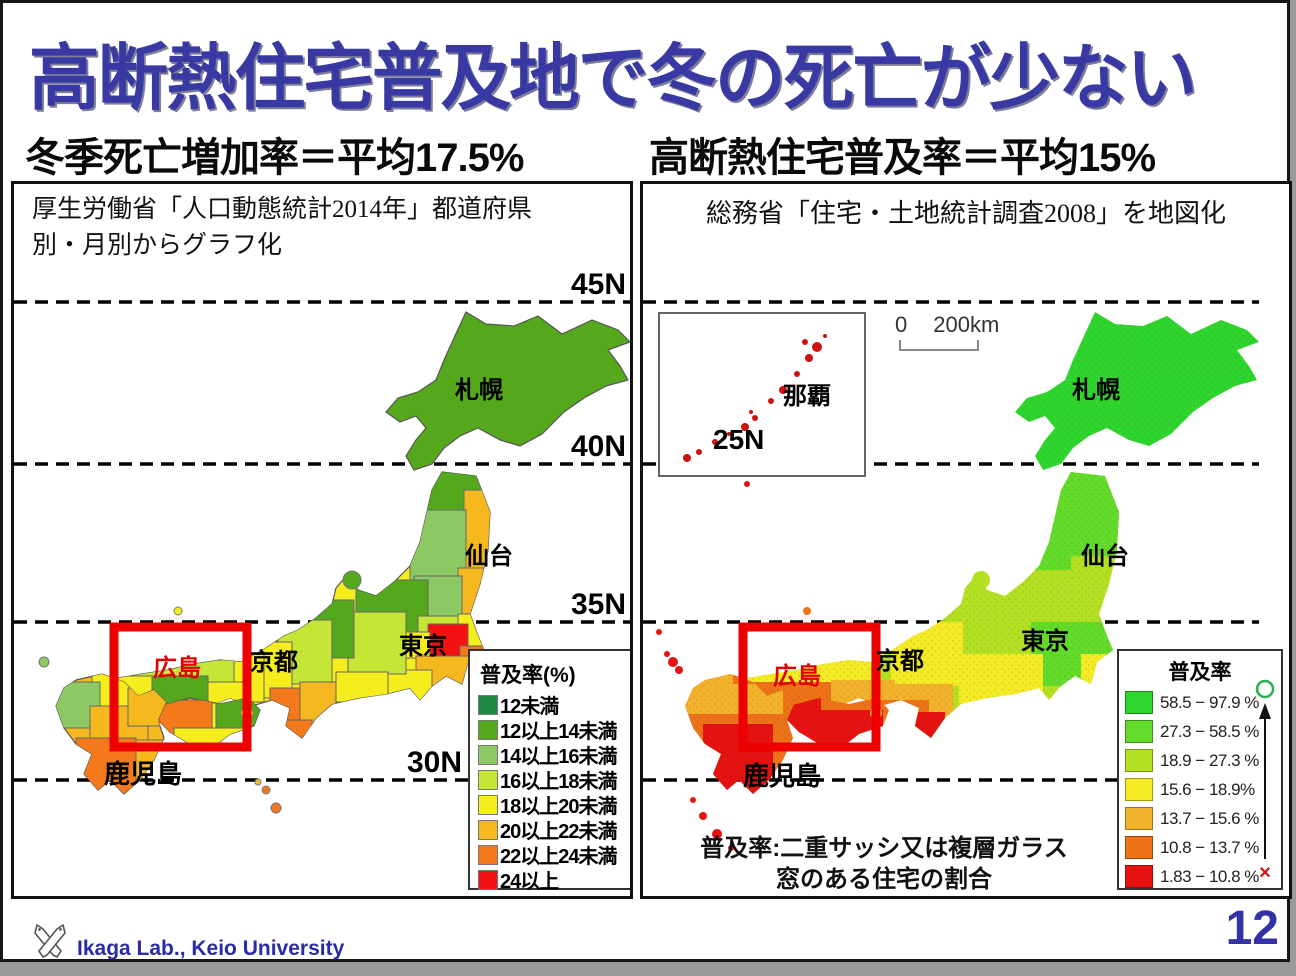 The width and height of the screenshot is (1296, 976). Describe the element at coordinates (598, 604) in the screenshot. I see `latitude-label-35n: 35N` at that location.